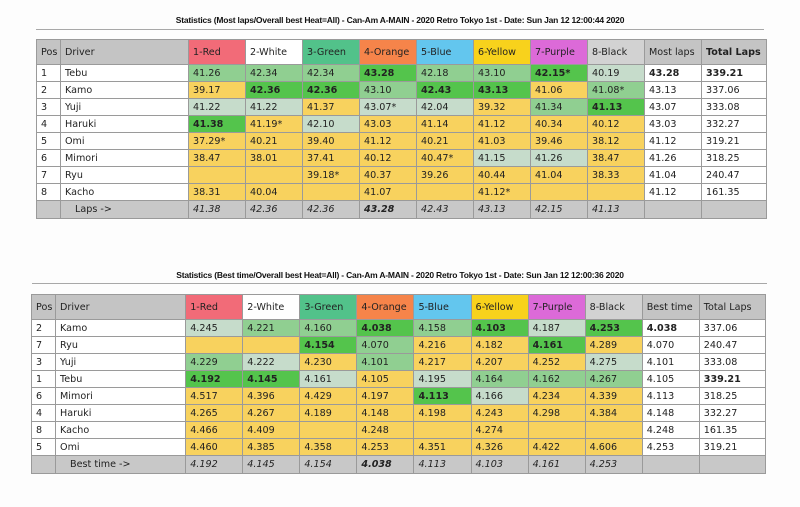  I want to click on lane-cell-lane-6-yellow: 4.166, so click(499, 396).